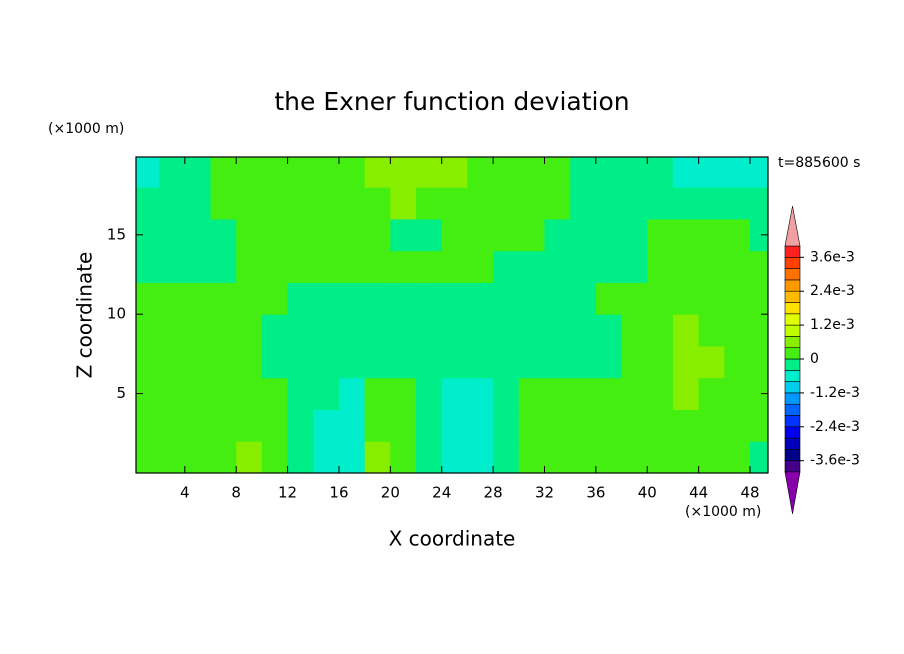  What do you see at coordinates (121, 393) in the screenshot?
I see `y-tick-label: 5` at bounding box center [121, 393].